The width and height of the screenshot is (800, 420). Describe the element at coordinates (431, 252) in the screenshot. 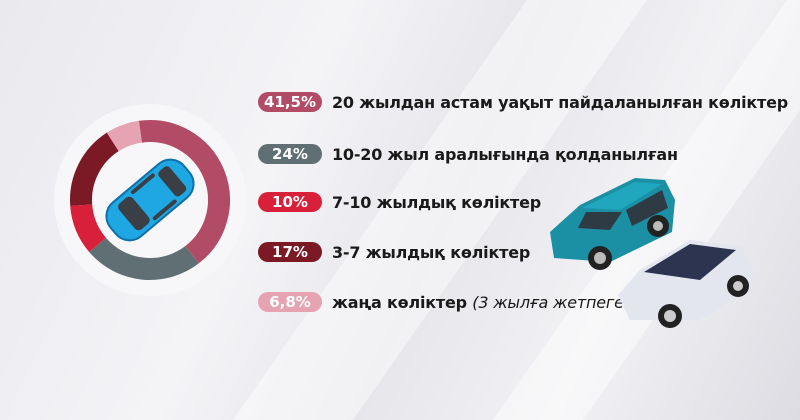

I see `legend-label: 3-7 жылдық көліктер` at that location.